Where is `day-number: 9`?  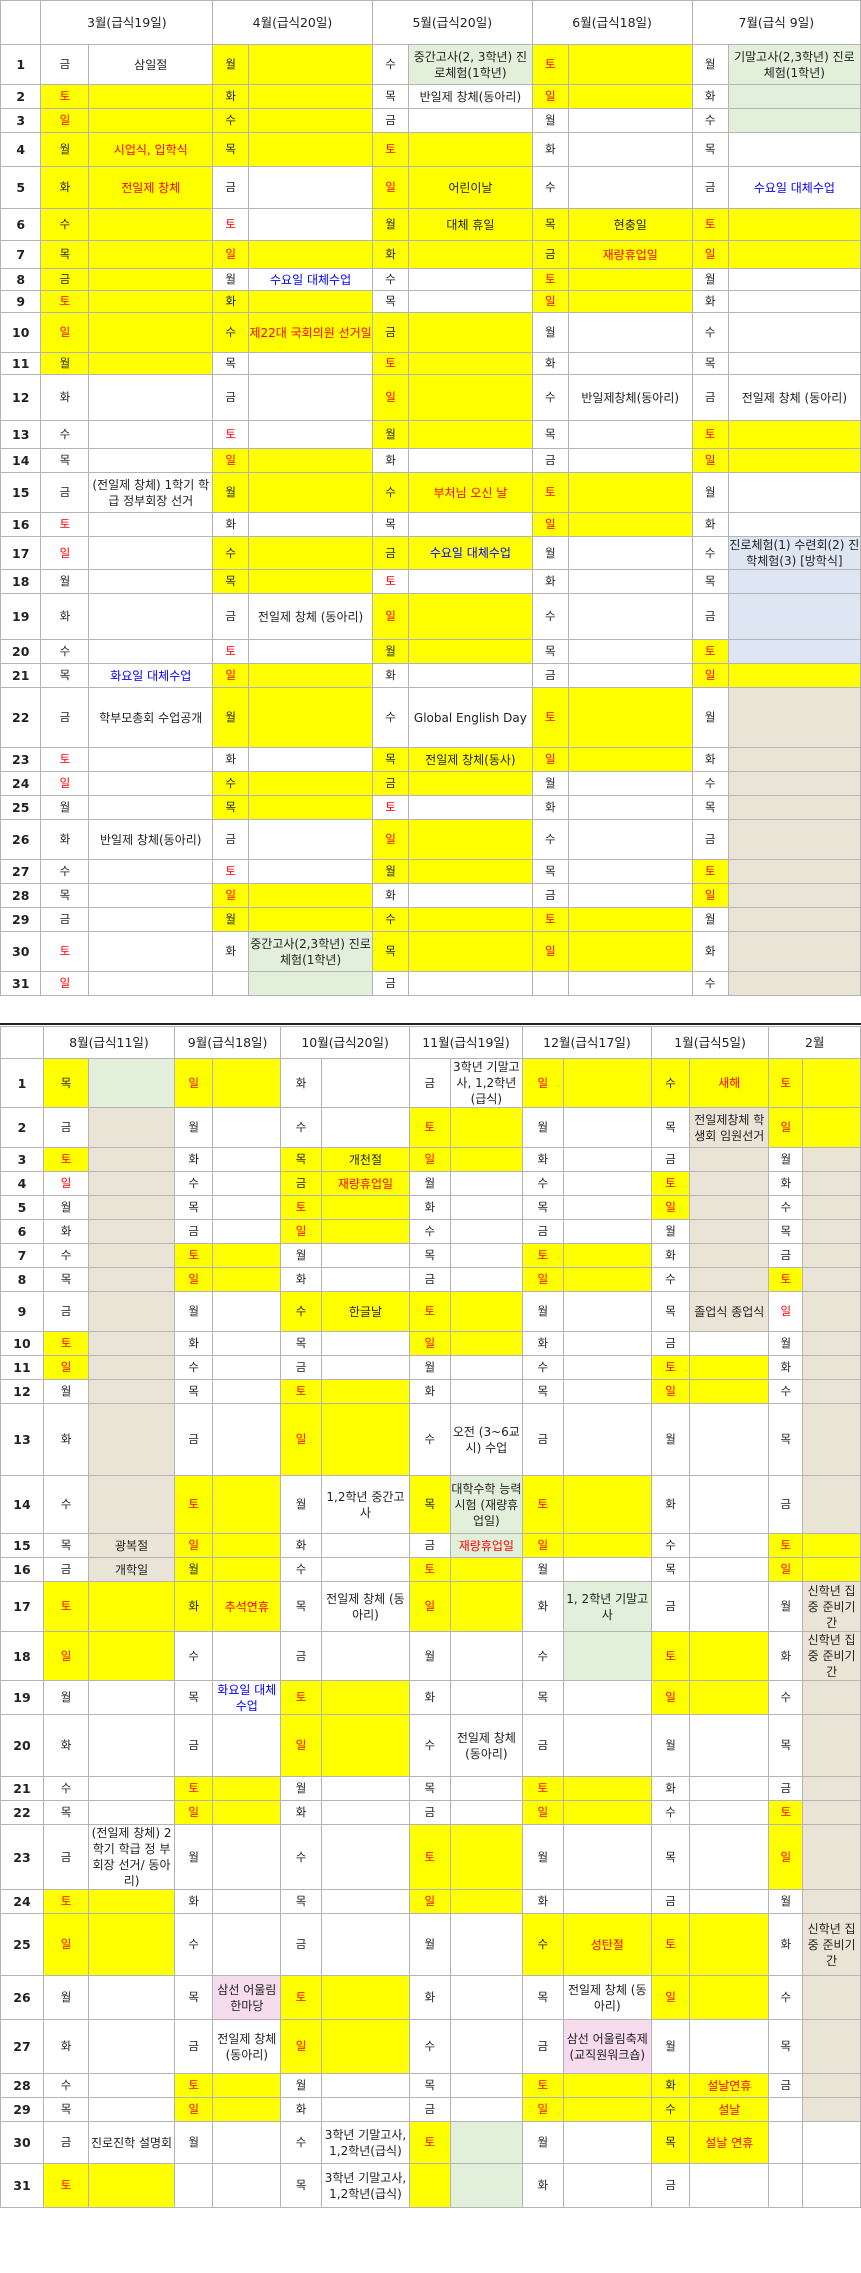
day-number: 9 is located at coordinates (22, 1311).